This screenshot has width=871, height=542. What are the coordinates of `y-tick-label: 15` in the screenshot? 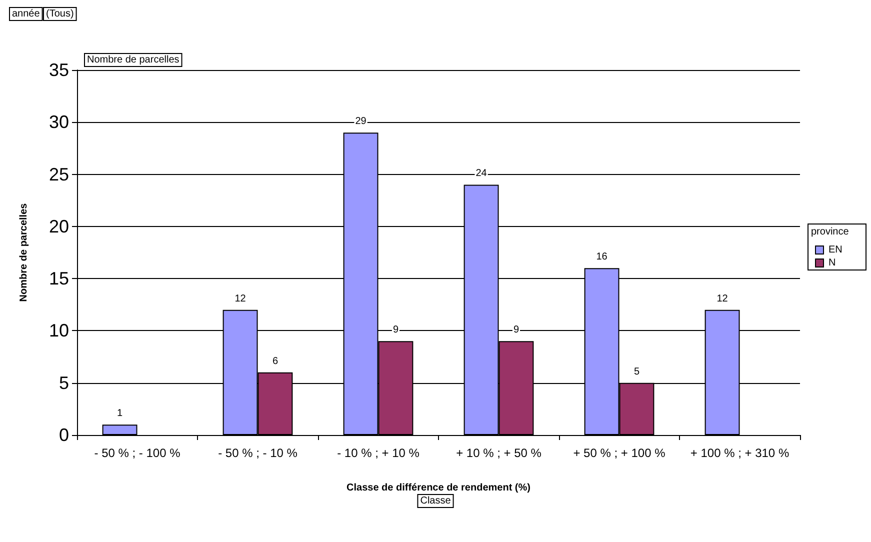 It's located at (58, 278).